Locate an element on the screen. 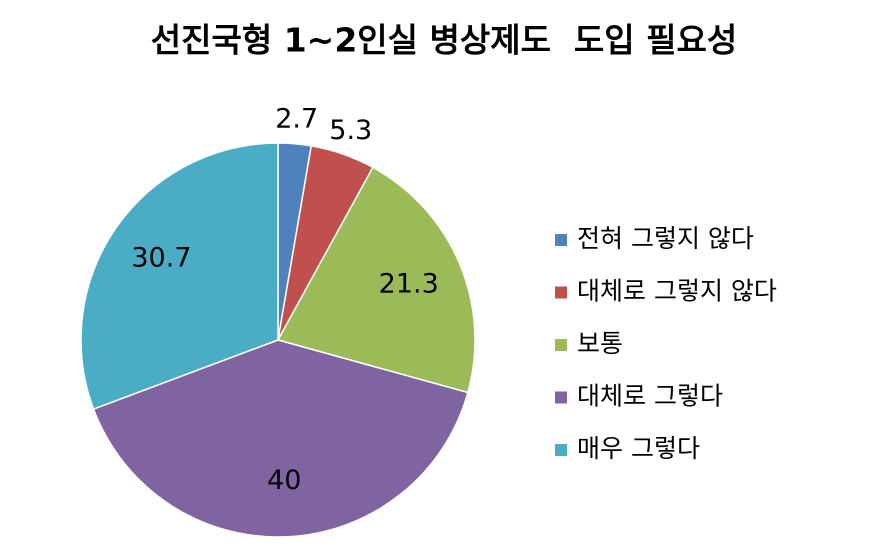 The height and width of the screenshot is (556, 889). legend-label: 전혀 그렇지 않다 is located at coordinates (665, 238).